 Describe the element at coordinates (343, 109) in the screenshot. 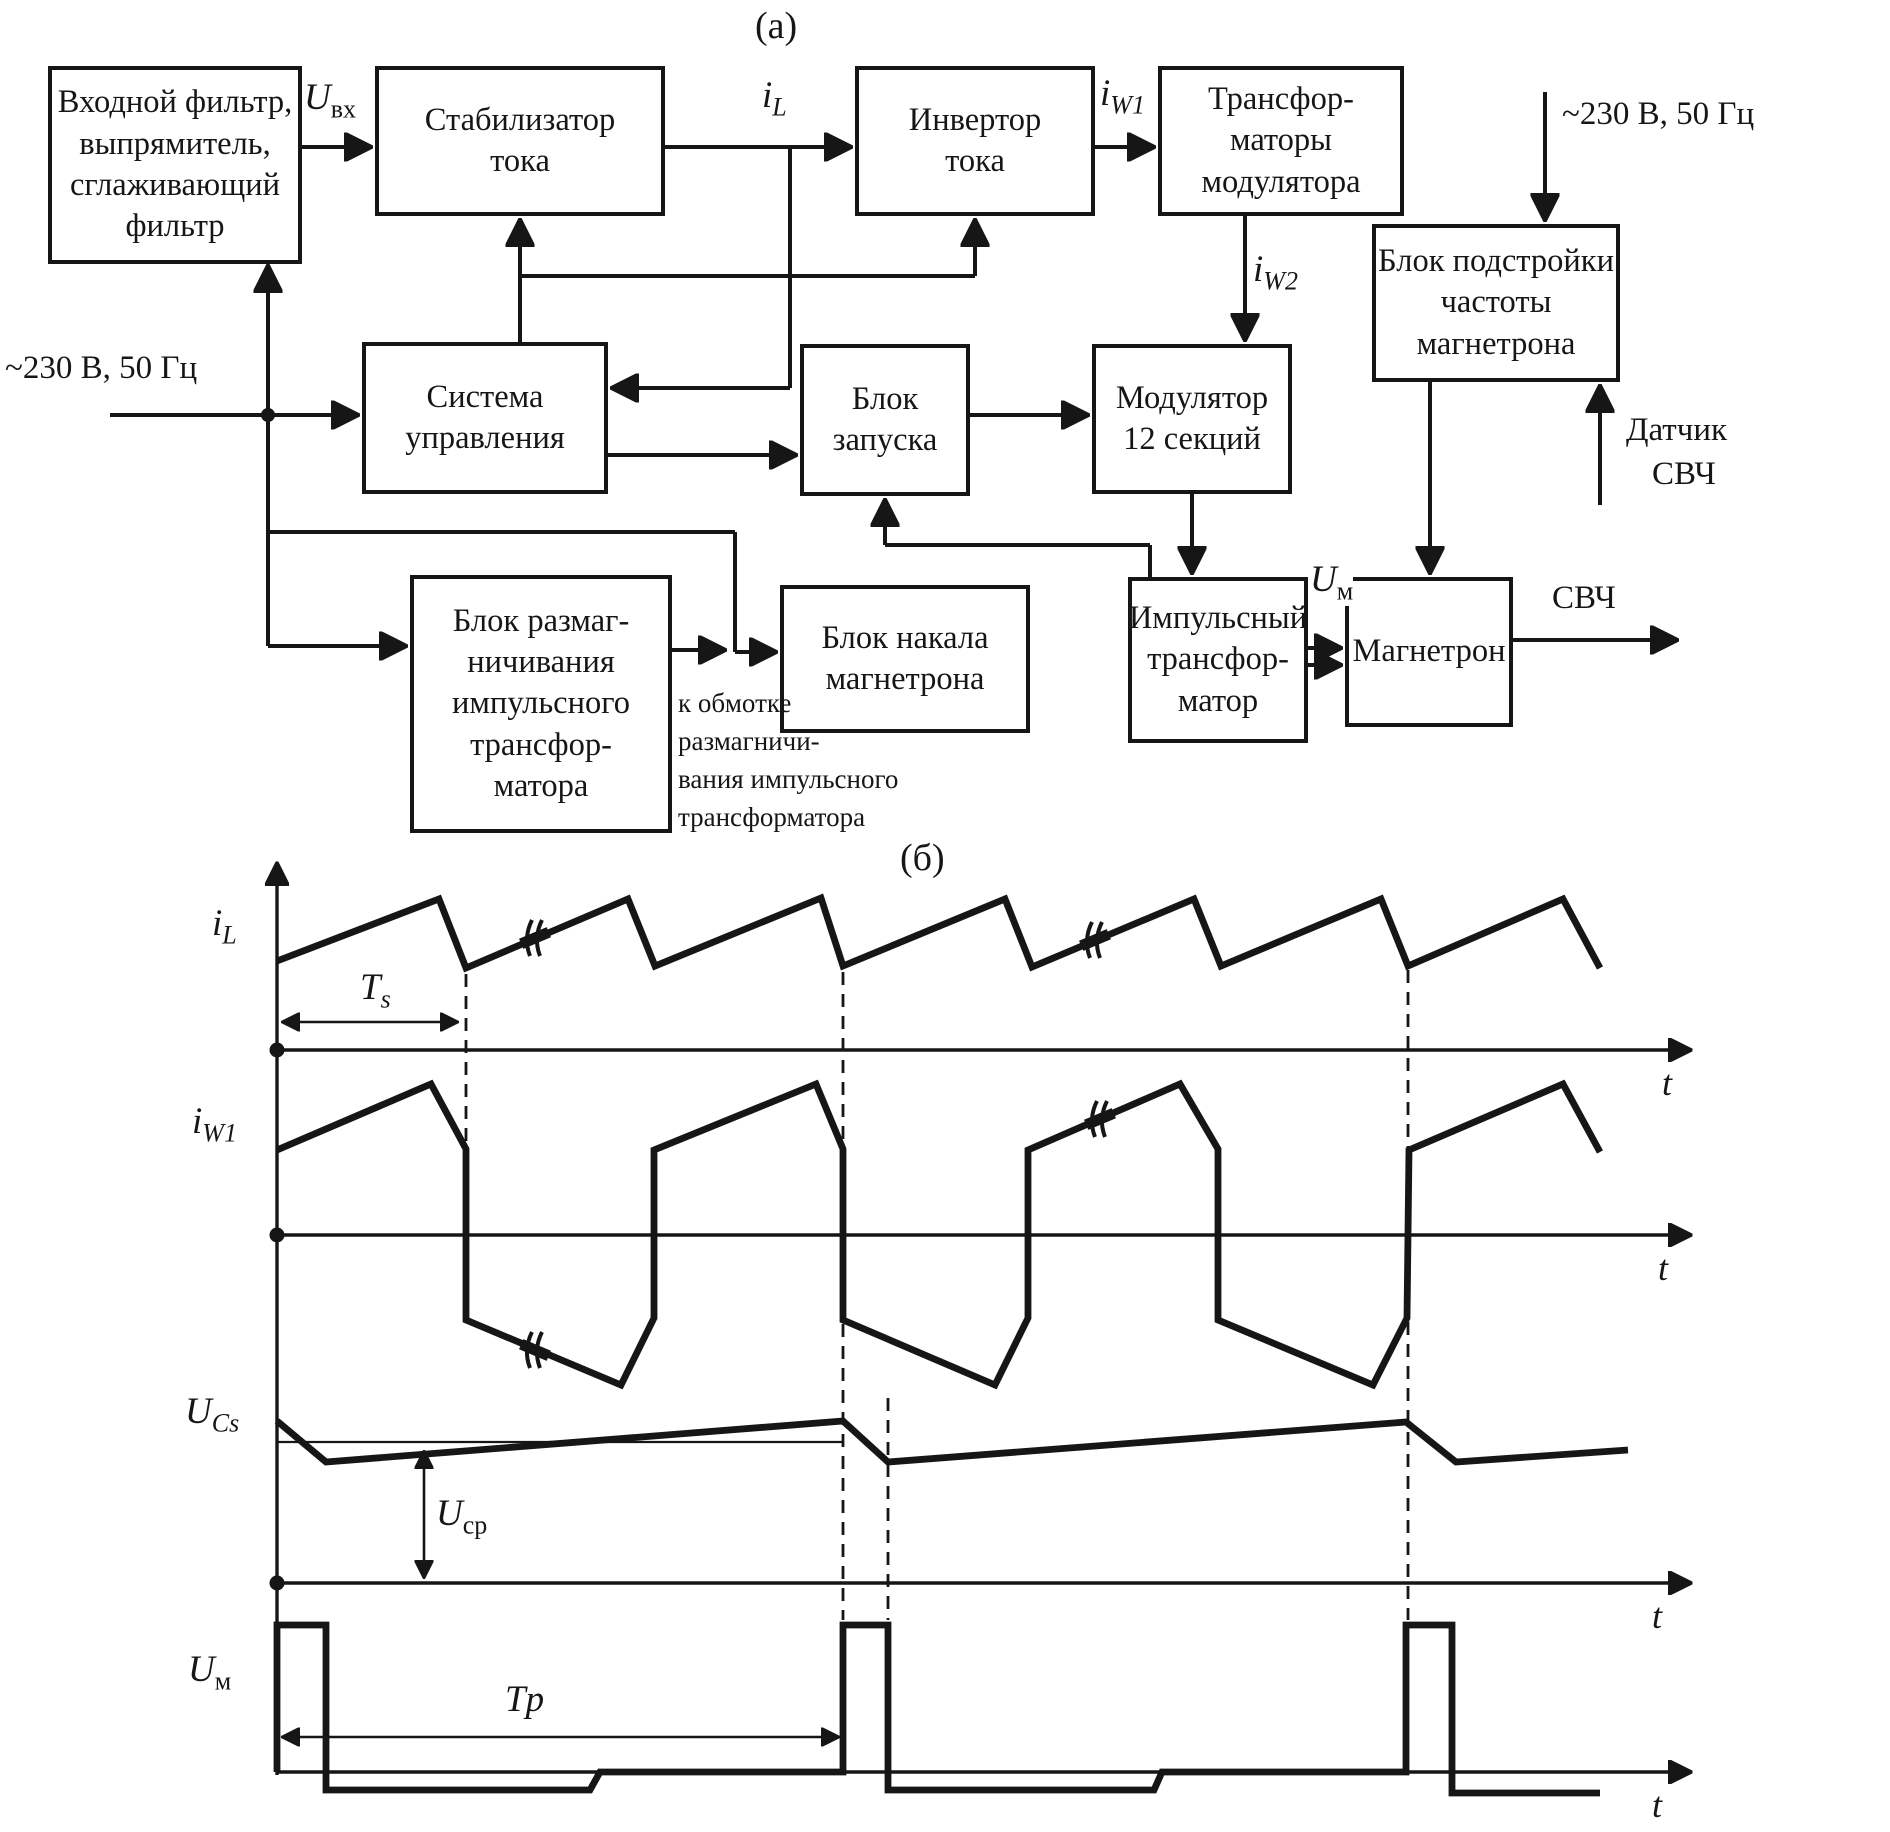

I see `label-sub: вх` at that location.